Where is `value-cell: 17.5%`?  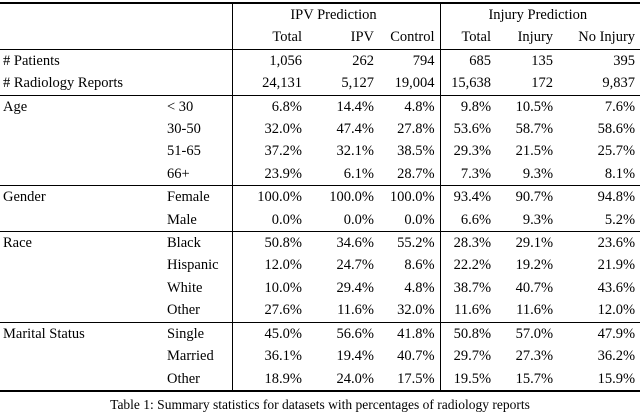 value-cell: 17.5% is located at coordinates (416, 378).